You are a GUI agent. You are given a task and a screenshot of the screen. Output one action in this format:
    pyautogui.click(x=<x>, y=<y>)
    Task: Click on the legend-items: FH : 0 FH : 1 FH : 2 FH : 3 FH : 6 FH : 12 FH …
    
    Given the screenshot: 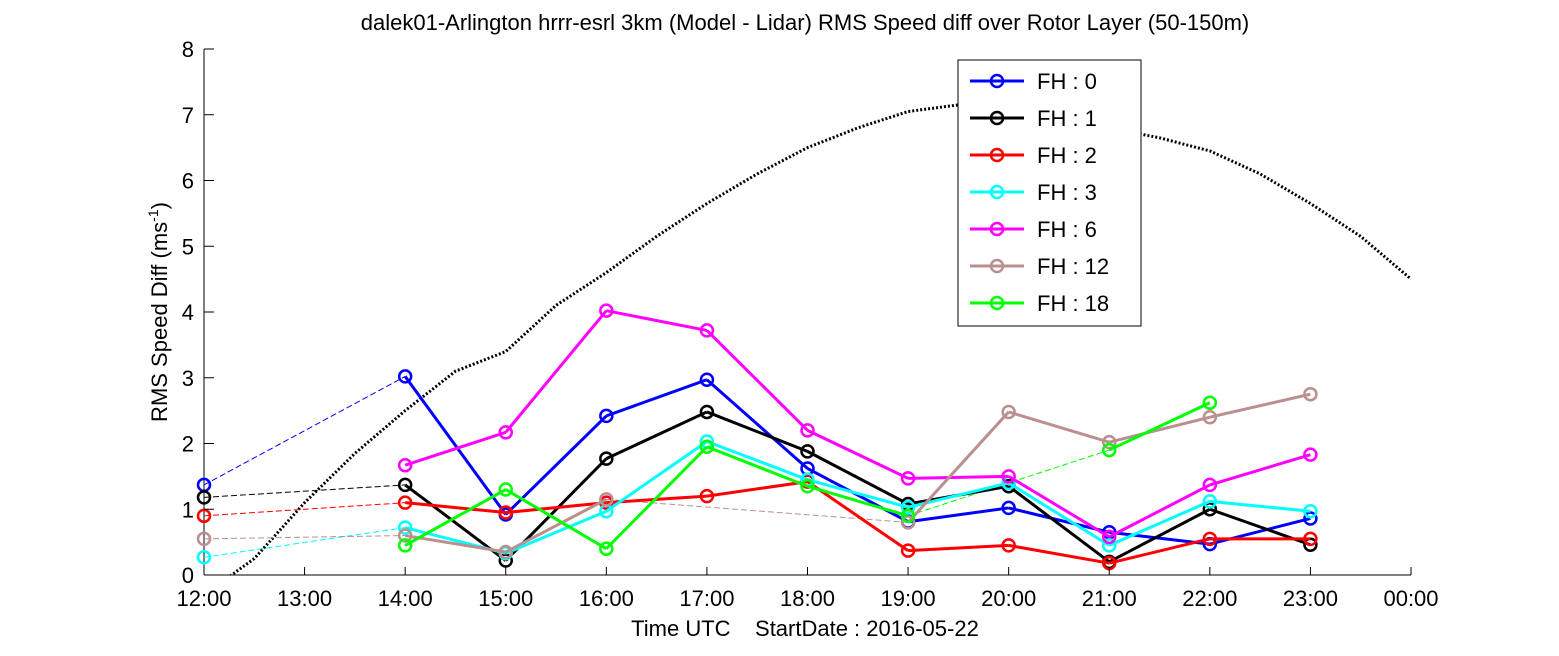 What is the action you would take?
    pyautogui.click(x=1039, y=192)
    